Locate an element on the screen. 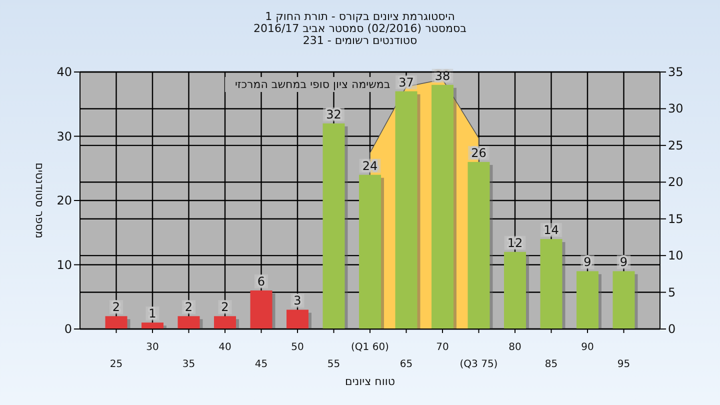  y-tick-label: 40 is located at coordinates (64, 72).